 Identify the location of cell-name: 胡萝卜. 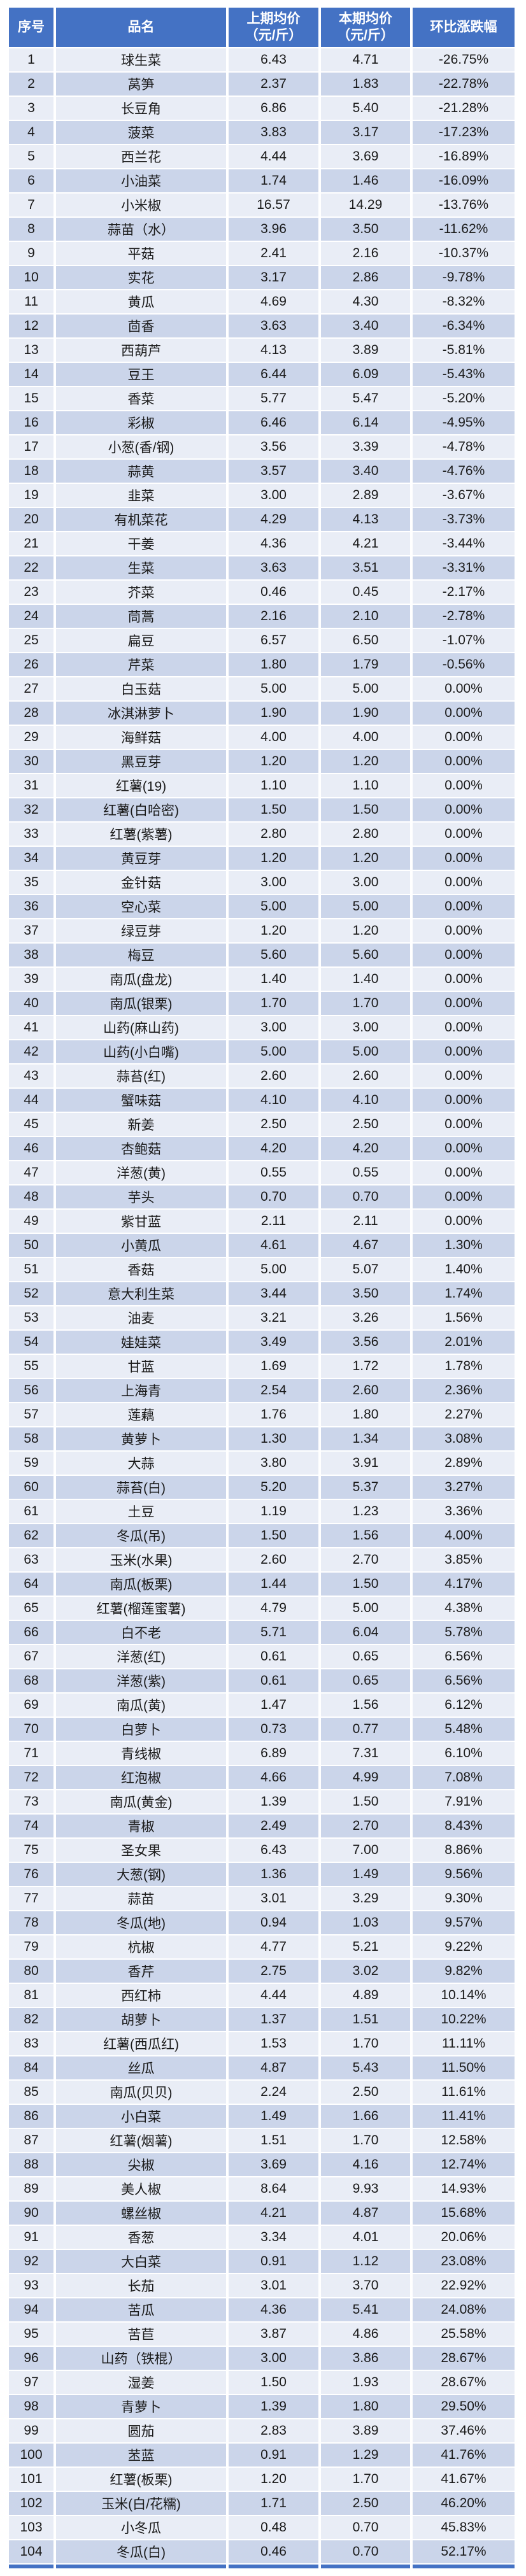
(141, 2019).